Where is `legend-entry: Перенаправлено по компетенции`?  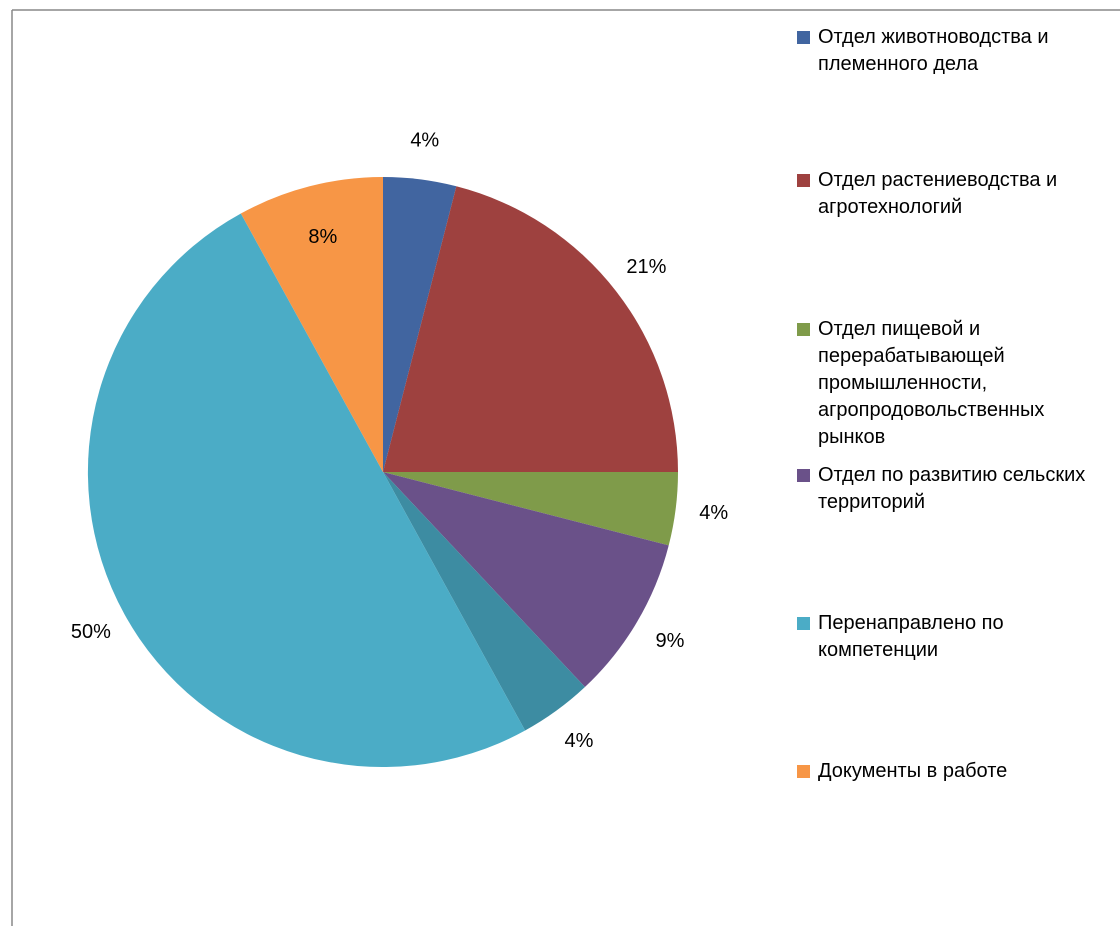 legend-entry: Перенаправлено по компетенции is located at coordinates (947, 637).